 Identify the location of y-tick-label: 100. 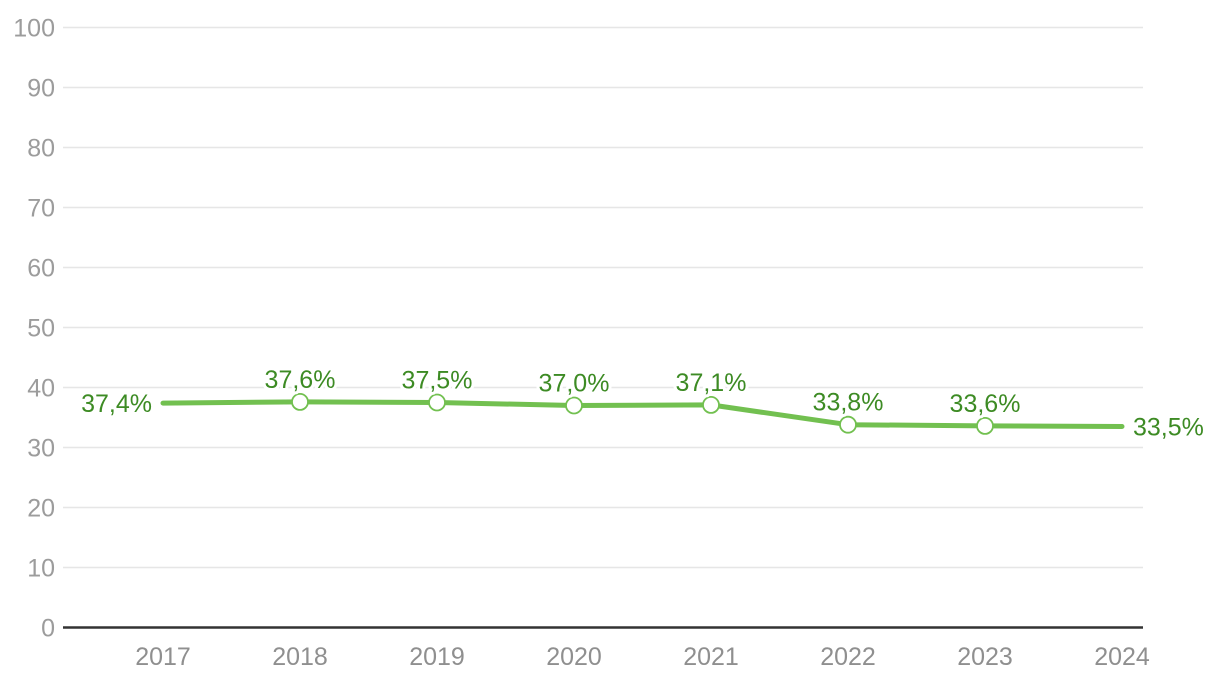
(34, 29).